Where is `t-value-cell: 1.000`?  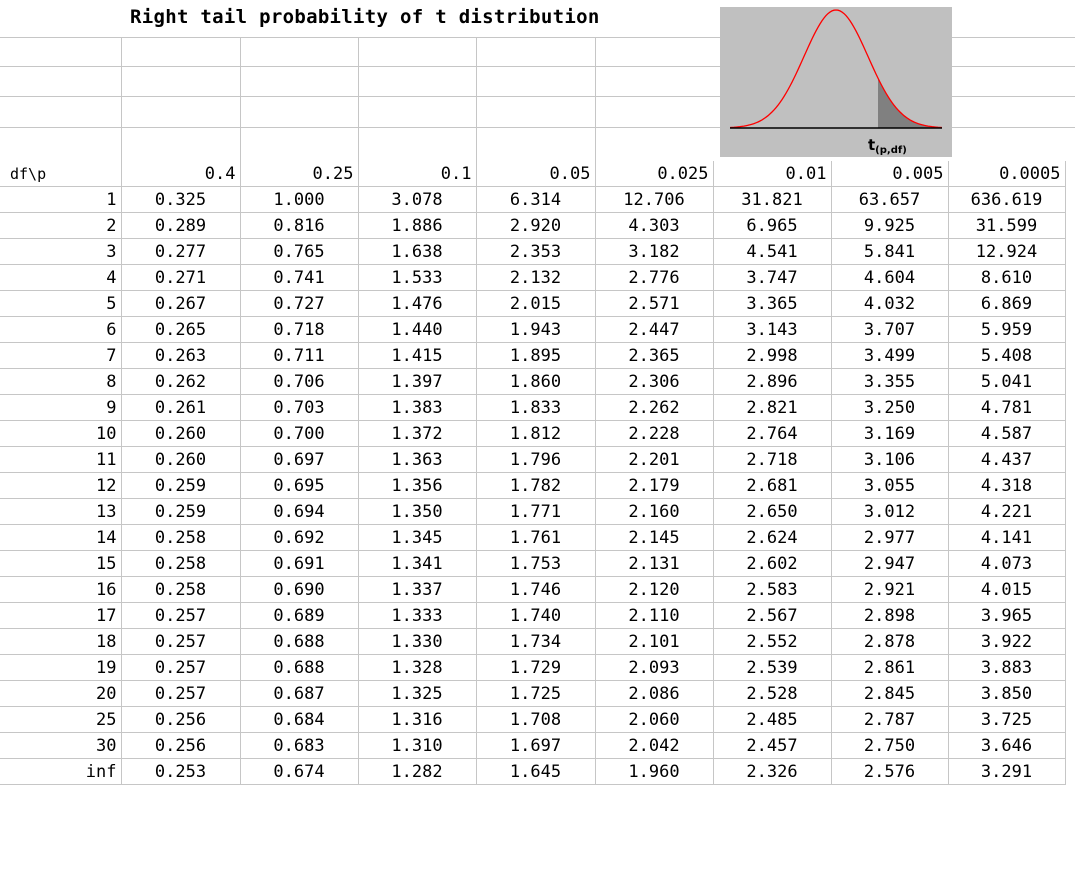 t-value-cell: 1.000 is located at coordinates (299, 199).